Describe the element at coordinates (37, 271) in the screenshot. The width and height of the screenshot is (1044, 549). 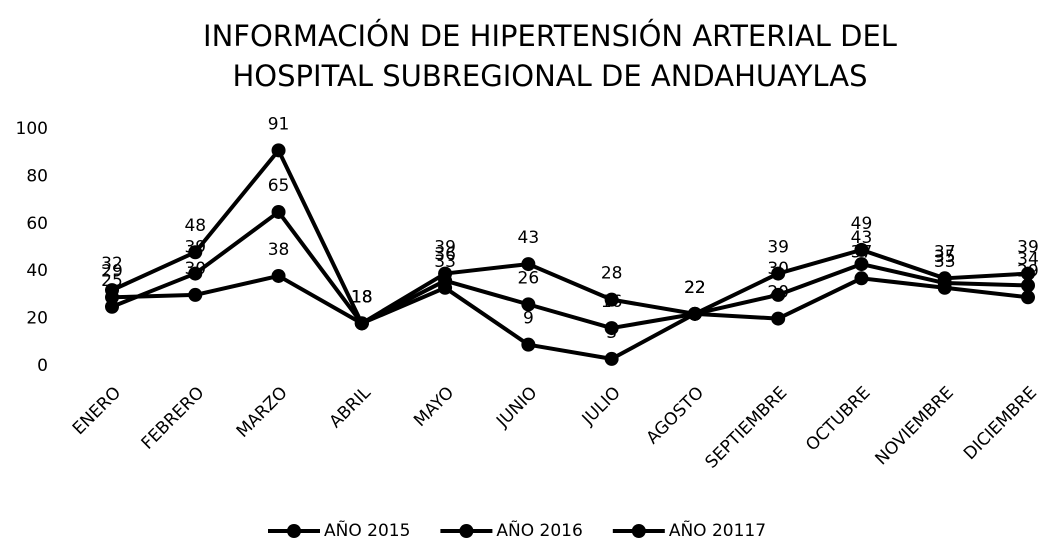
I see `y-tick-label: 40` at that location.